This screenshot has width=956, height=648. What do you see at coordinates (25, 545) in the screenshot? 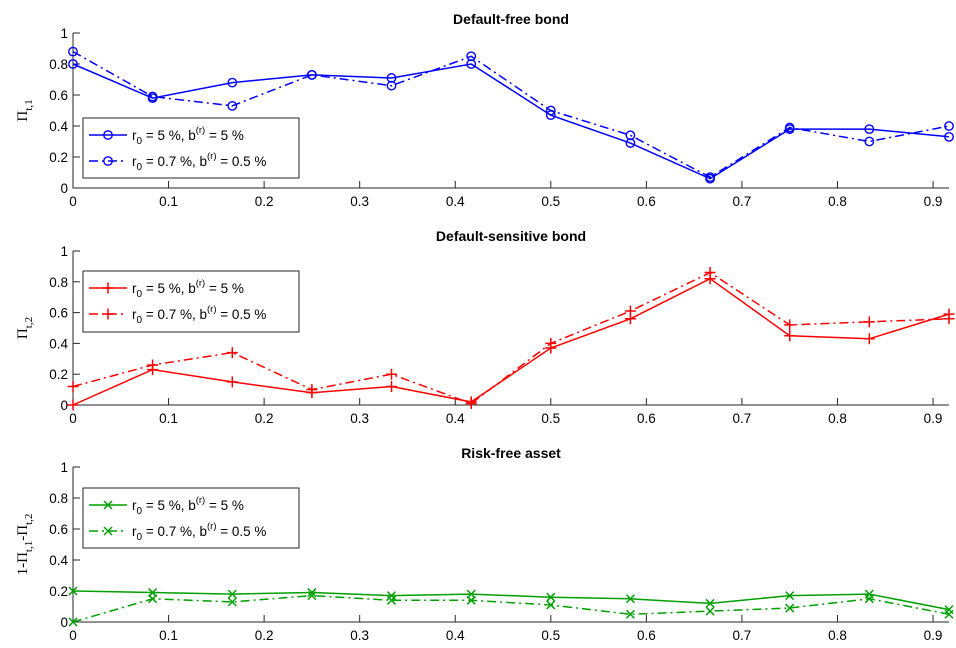
I see `y-axis-label: 1-Πt,1-Πt,2` at bounding box center [25, 545].